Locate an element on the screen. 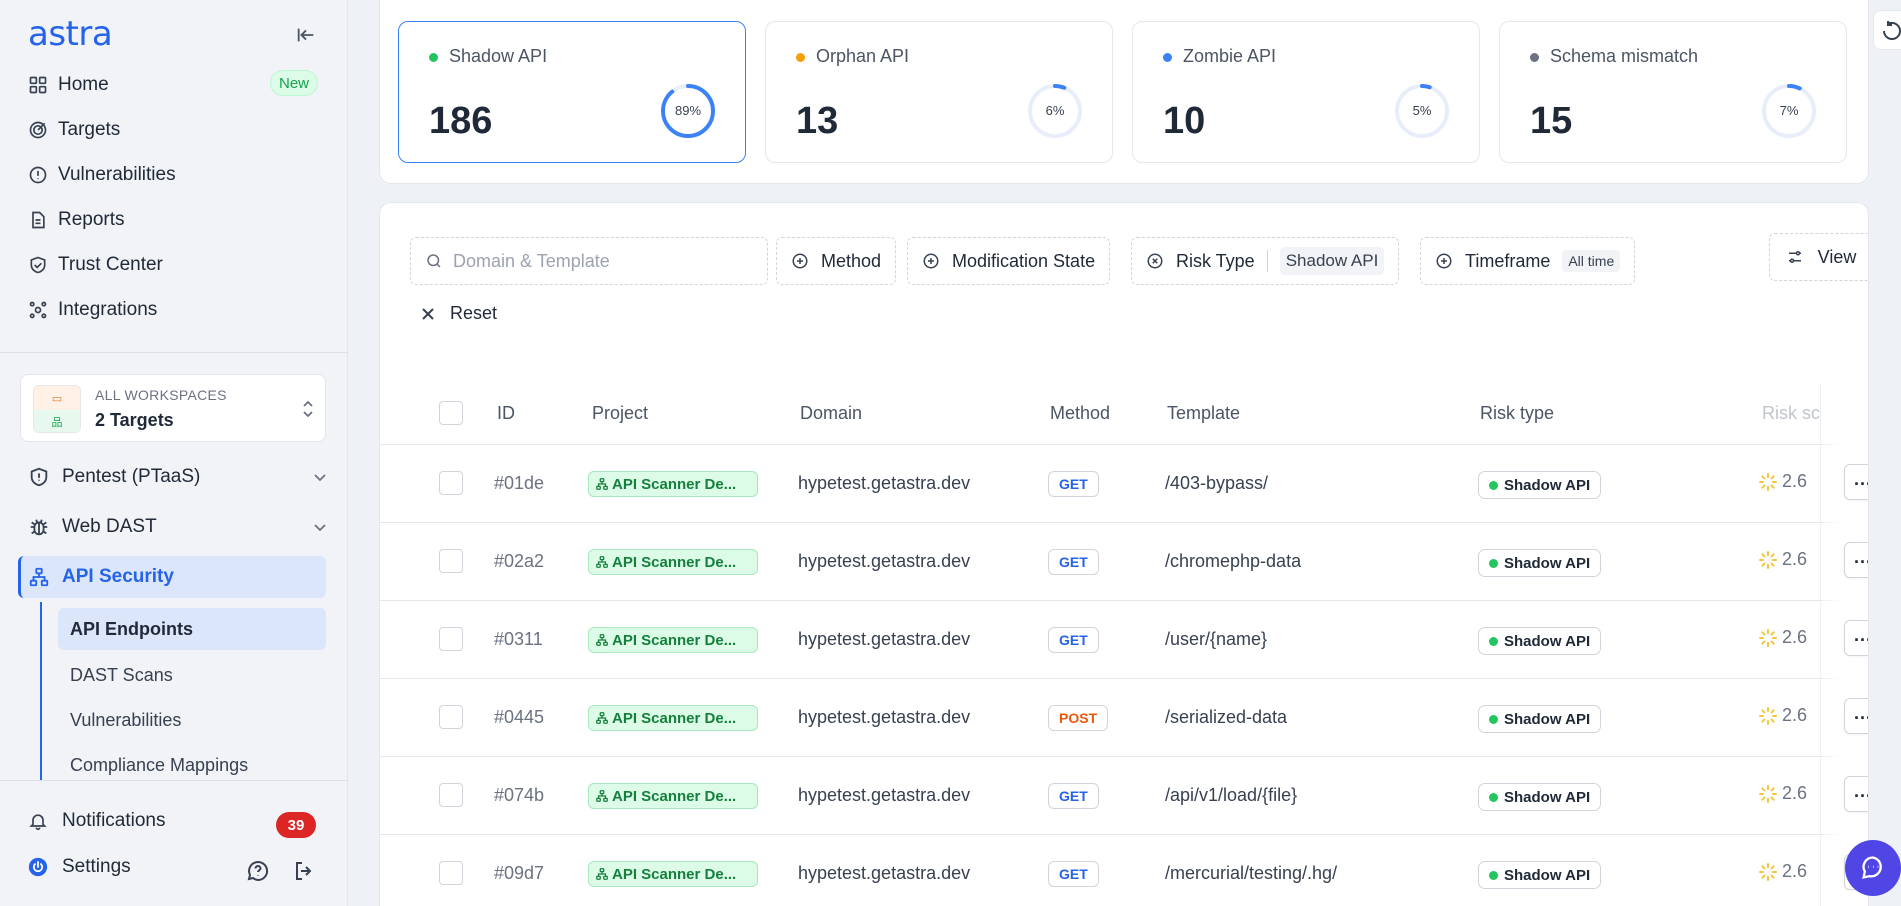 Image resolution: width=1901 pixels, height=906 pixels. row-template: /mercurial/testing/.hg/ is located at coordinates (1251, 873).